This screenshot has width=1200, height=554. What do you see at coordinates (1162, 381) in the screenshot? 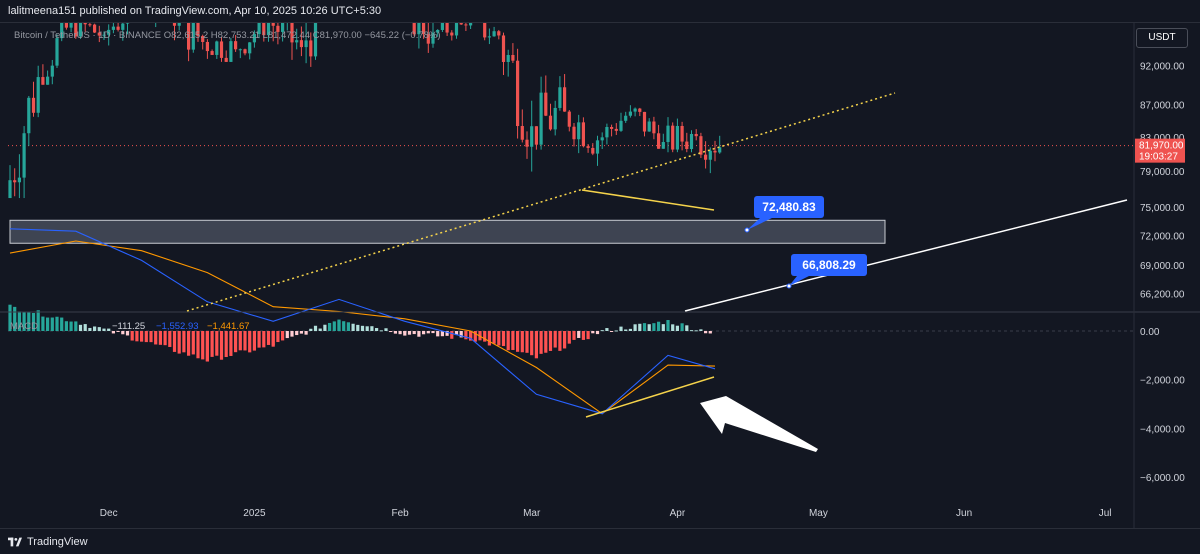
I see `macd-tick-label: −2,000.00` at bounding box center [1162, 381].